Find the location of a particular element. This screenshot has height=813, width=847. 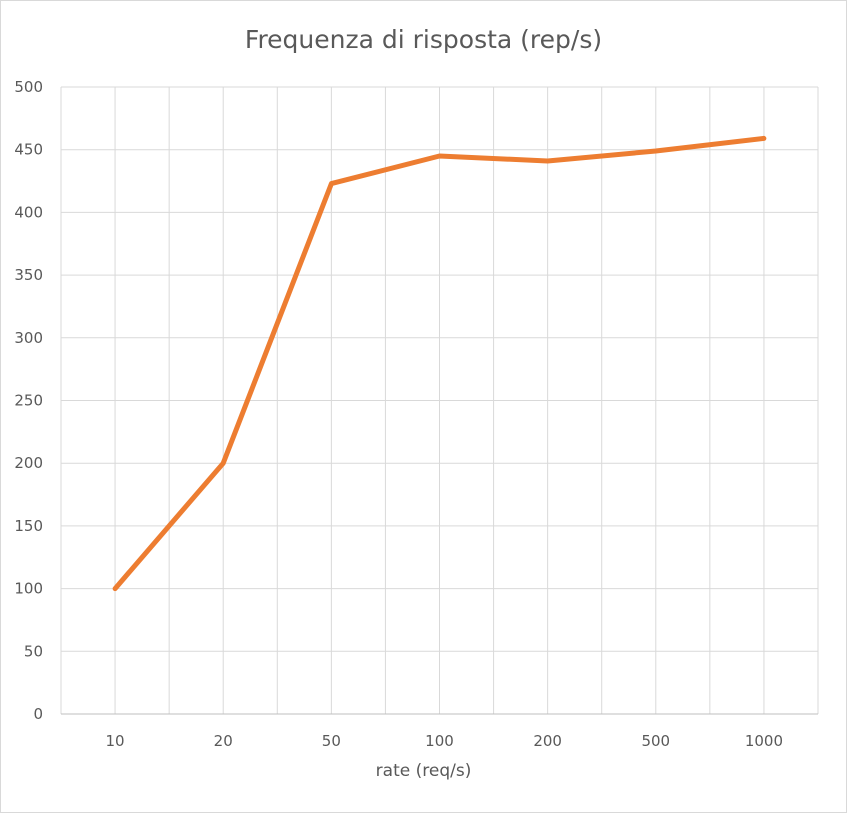

x-tick-label: 10 is located at coordinates (115, 741).